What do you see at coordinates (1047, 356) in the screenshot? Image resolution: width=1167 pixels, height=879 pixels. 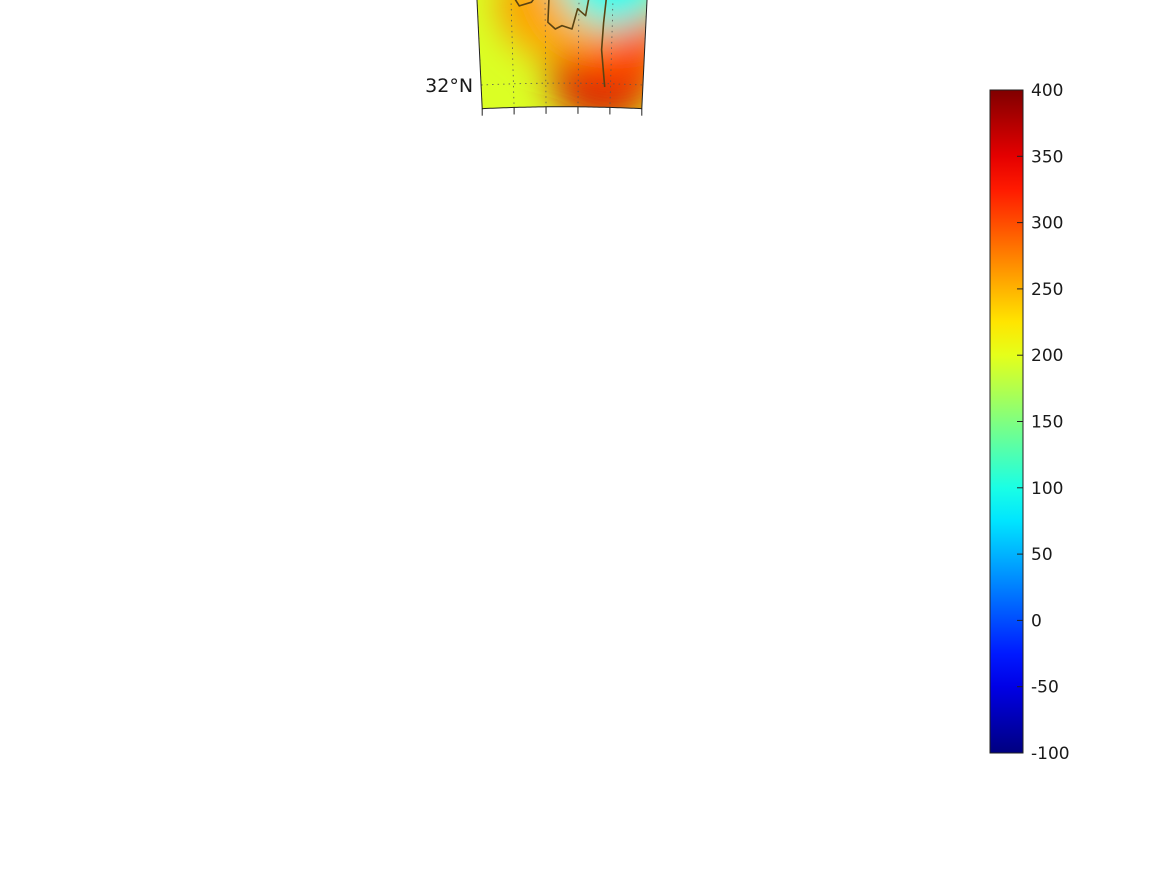 I see `colorbar-tick-label: 200` at bounding box center [1047, 356].